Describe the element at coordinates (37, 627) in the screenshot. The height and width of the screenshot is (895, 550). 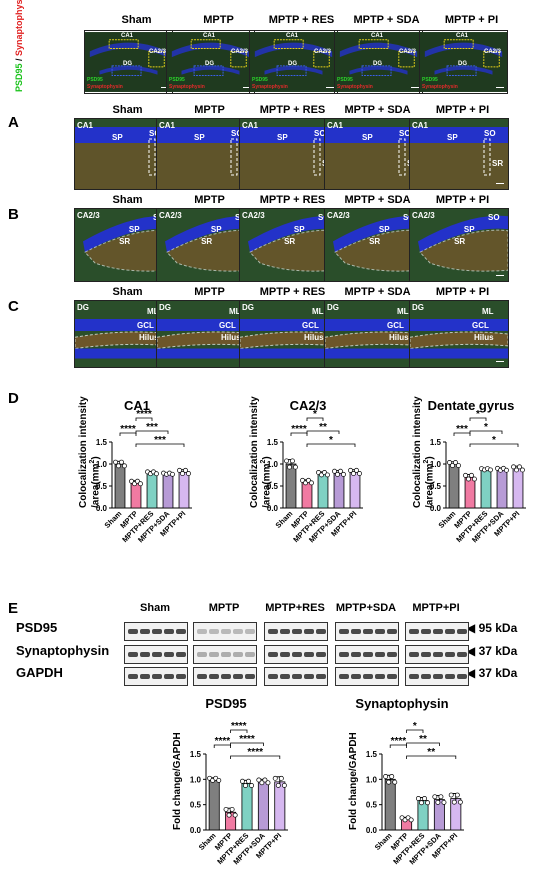
I see `psd95-row-label: PSD95` at that location.